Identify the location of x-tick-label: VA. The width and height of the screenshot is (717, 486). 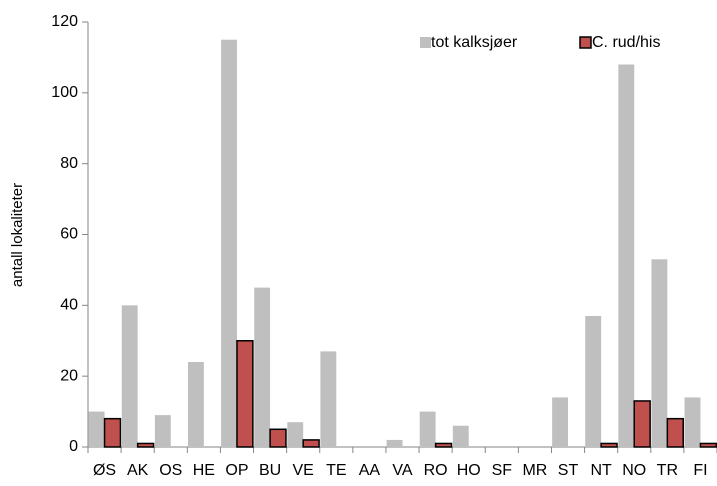
(402, 470).